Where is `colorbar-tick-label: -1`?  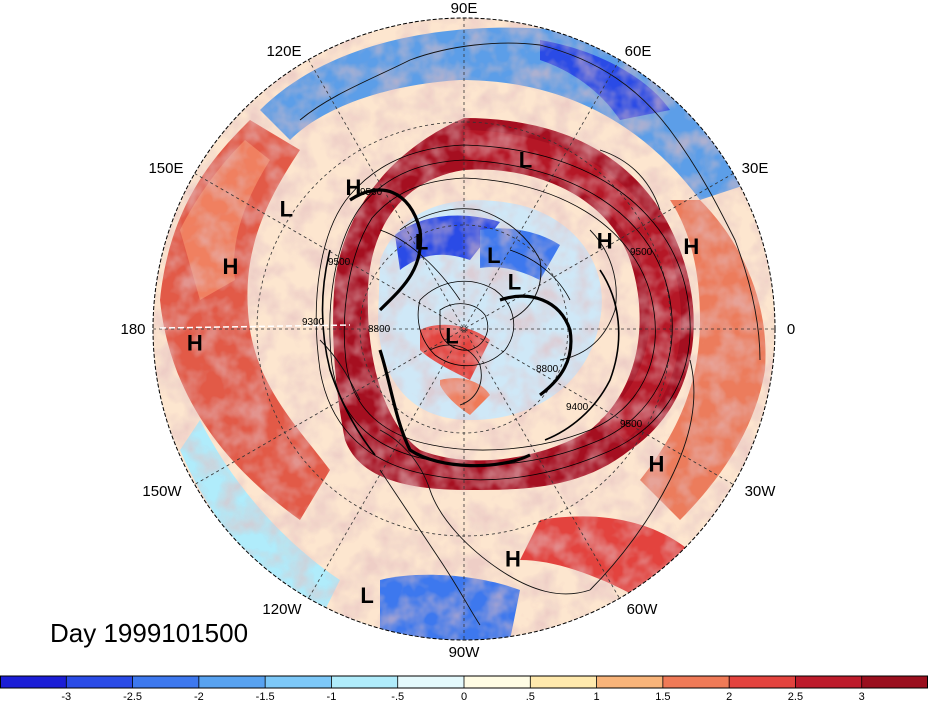
colorbar-tick-label: -1 is located at coordinates (332, 696).